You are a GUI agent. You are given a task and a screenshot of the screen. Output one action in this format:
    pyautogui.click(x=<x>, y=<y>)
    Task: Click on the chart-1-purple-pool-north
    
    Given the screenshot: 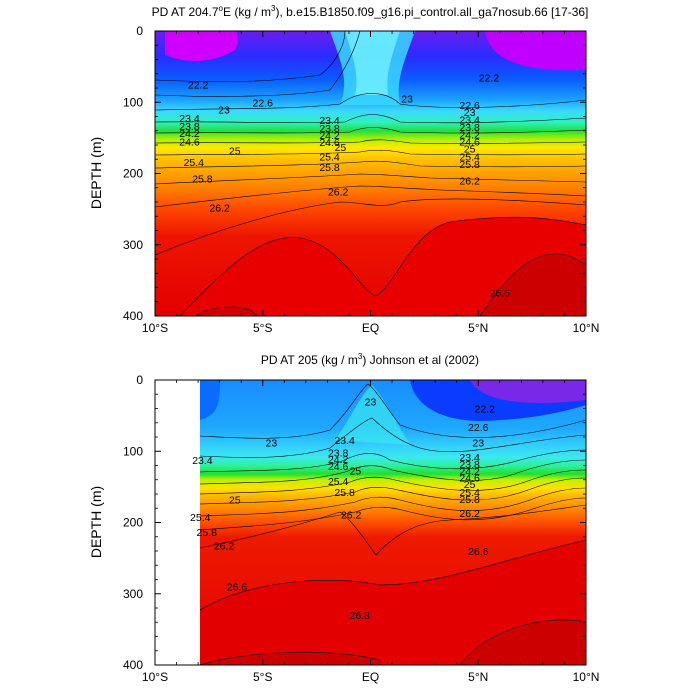 What is the action you would take?
    pyautogui.click(x=535, y=51)
    